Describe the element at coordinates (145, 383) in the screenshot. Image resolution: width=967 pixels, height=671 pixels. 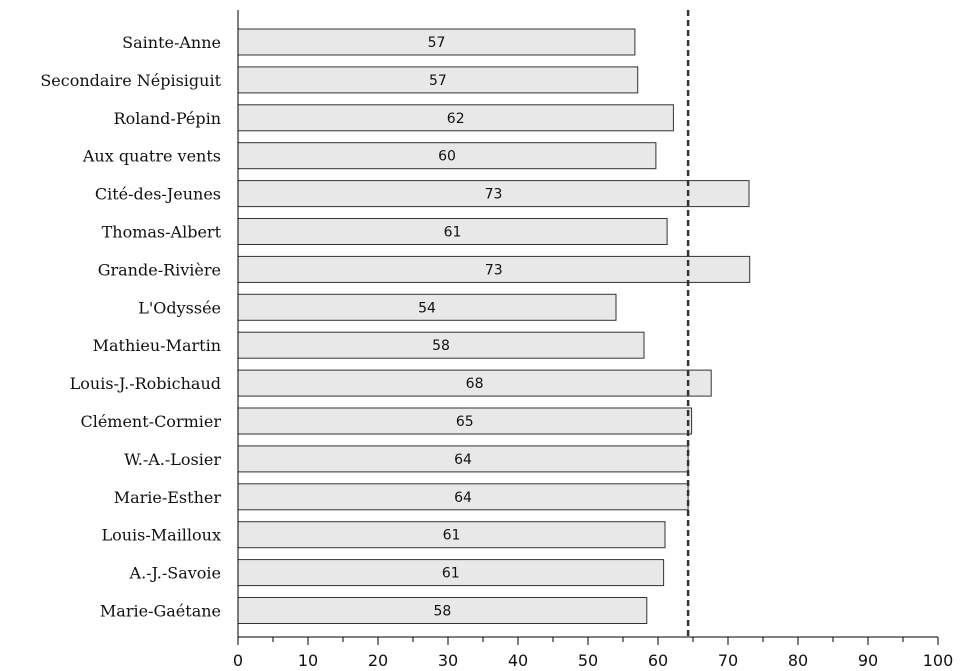
I see `category-label: Louis-J.-Robichaud` at that location.